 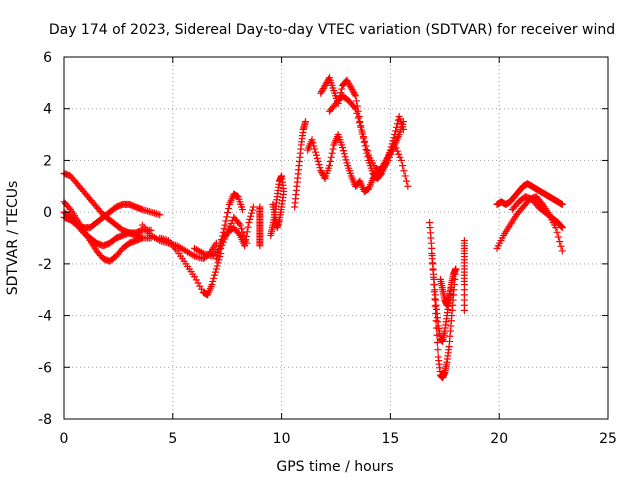 What do you see at coordinates (45, 420) in the screenshot?
I see `y-tick-label: -8` at bounding box center [45, 420].